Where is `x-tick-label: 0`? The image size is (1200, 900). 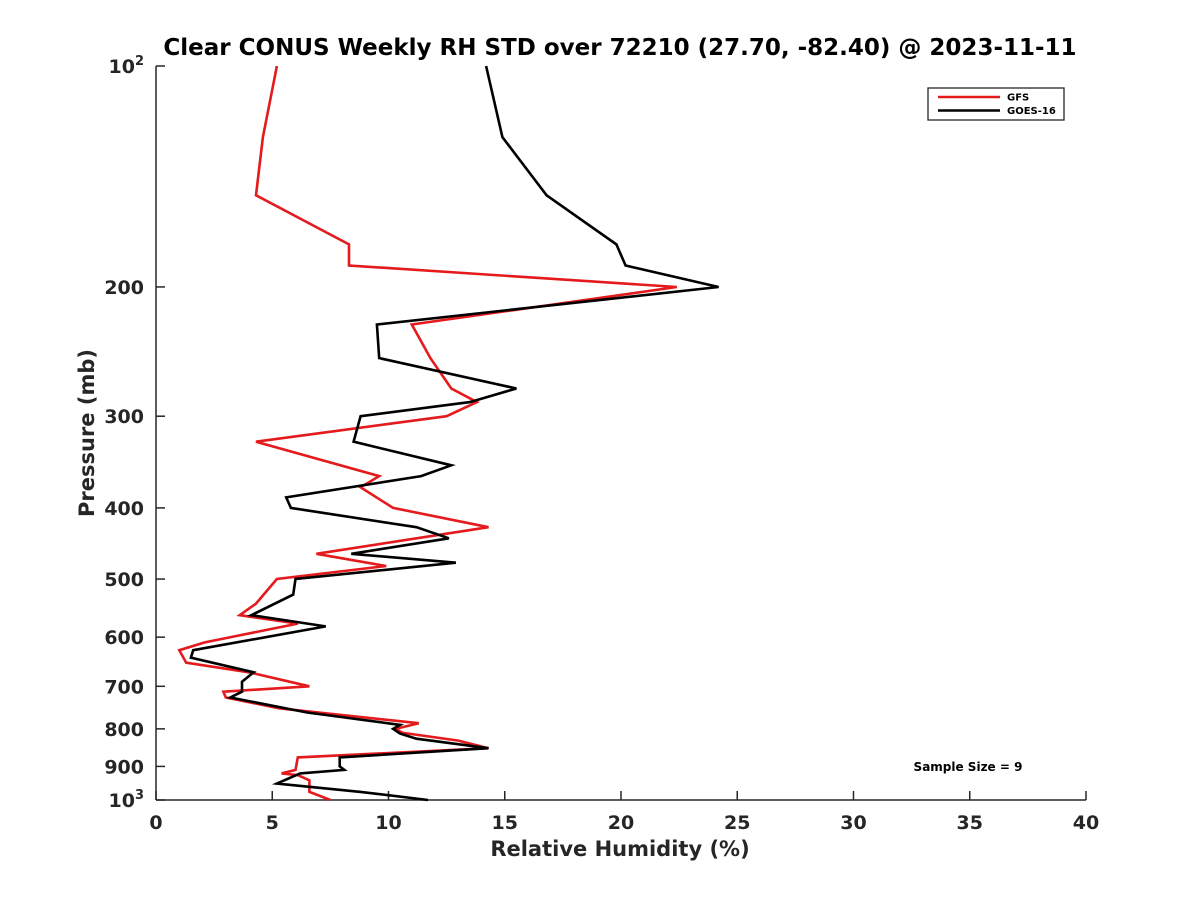 x-tick-label: 0 is located at coordinates (155, 823).